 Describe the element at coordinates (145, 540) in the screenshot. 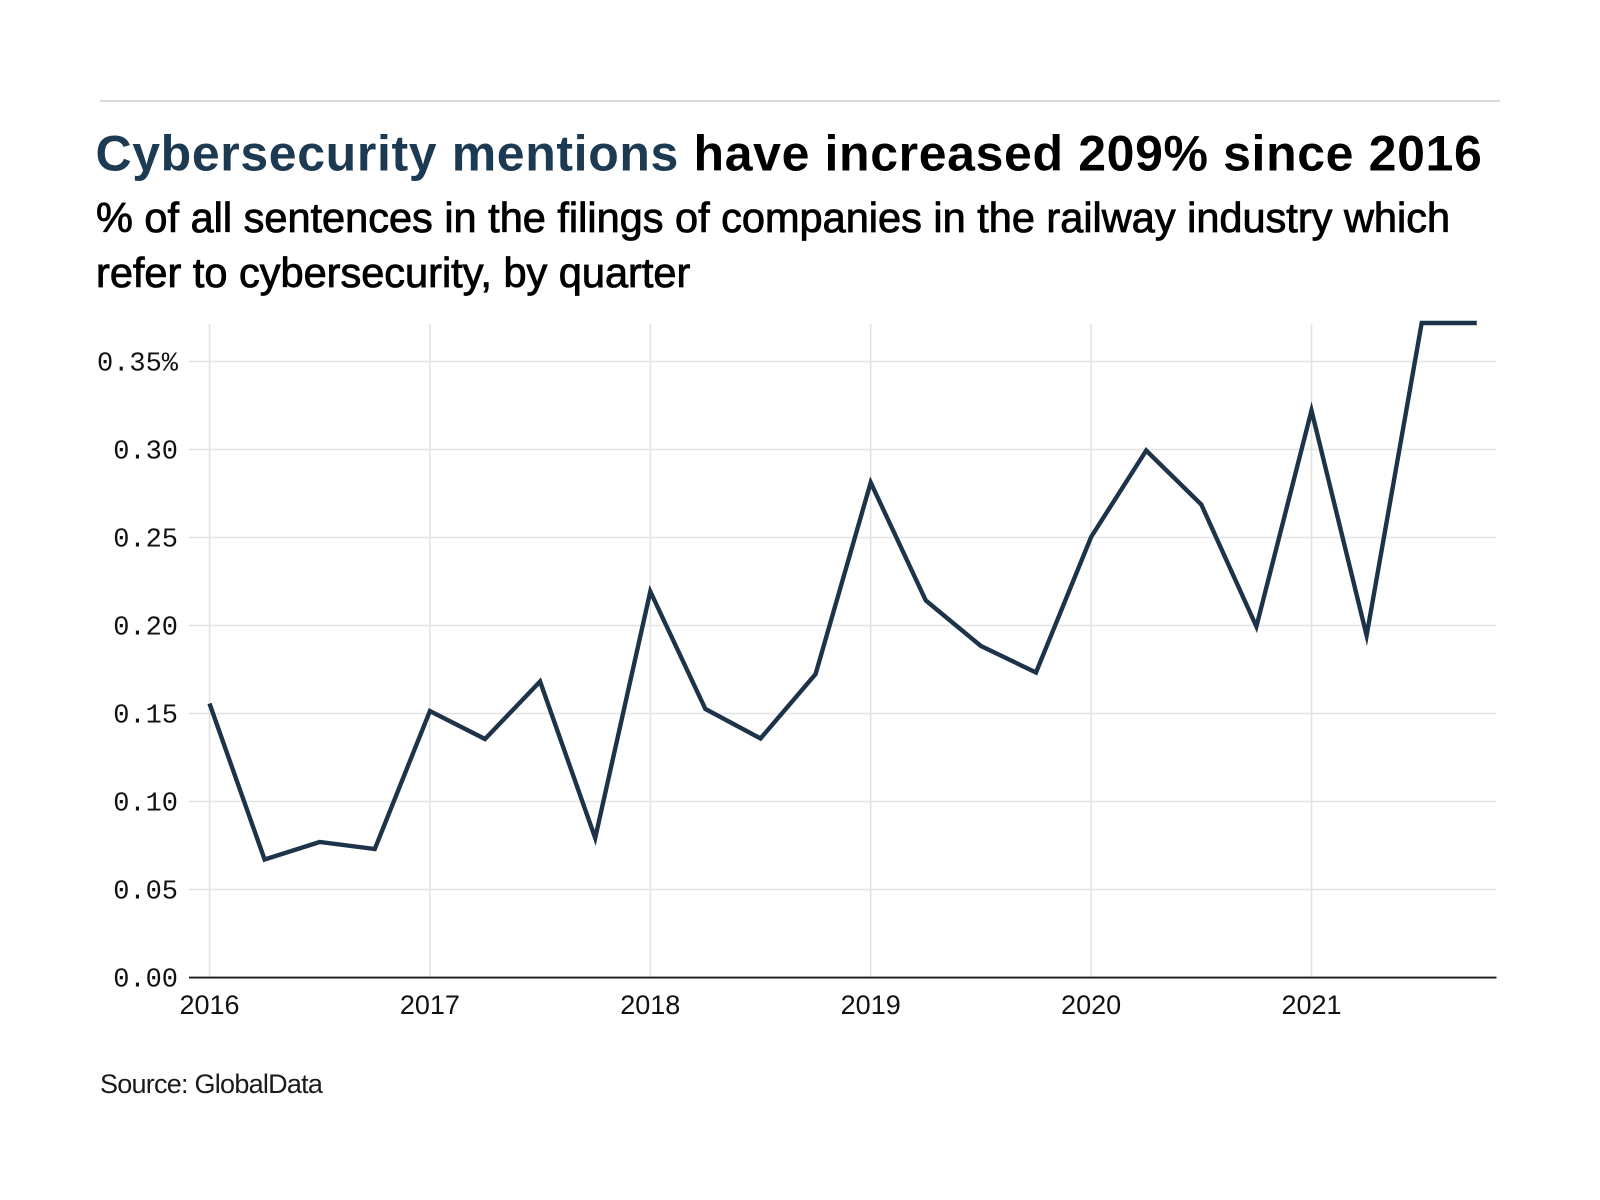

I see `svg-text: 0.25` at that location.